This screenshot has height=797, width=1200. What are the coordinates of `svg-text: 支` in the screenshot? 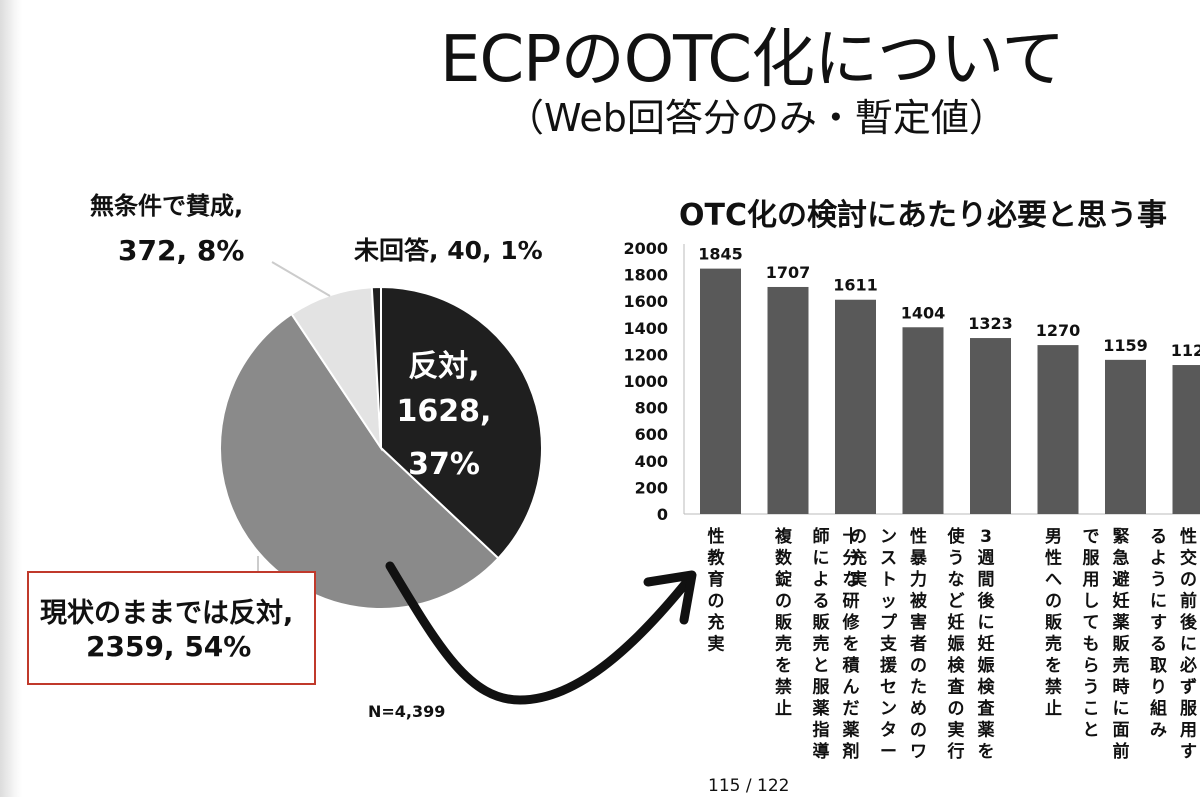 It's located at (889, 644).